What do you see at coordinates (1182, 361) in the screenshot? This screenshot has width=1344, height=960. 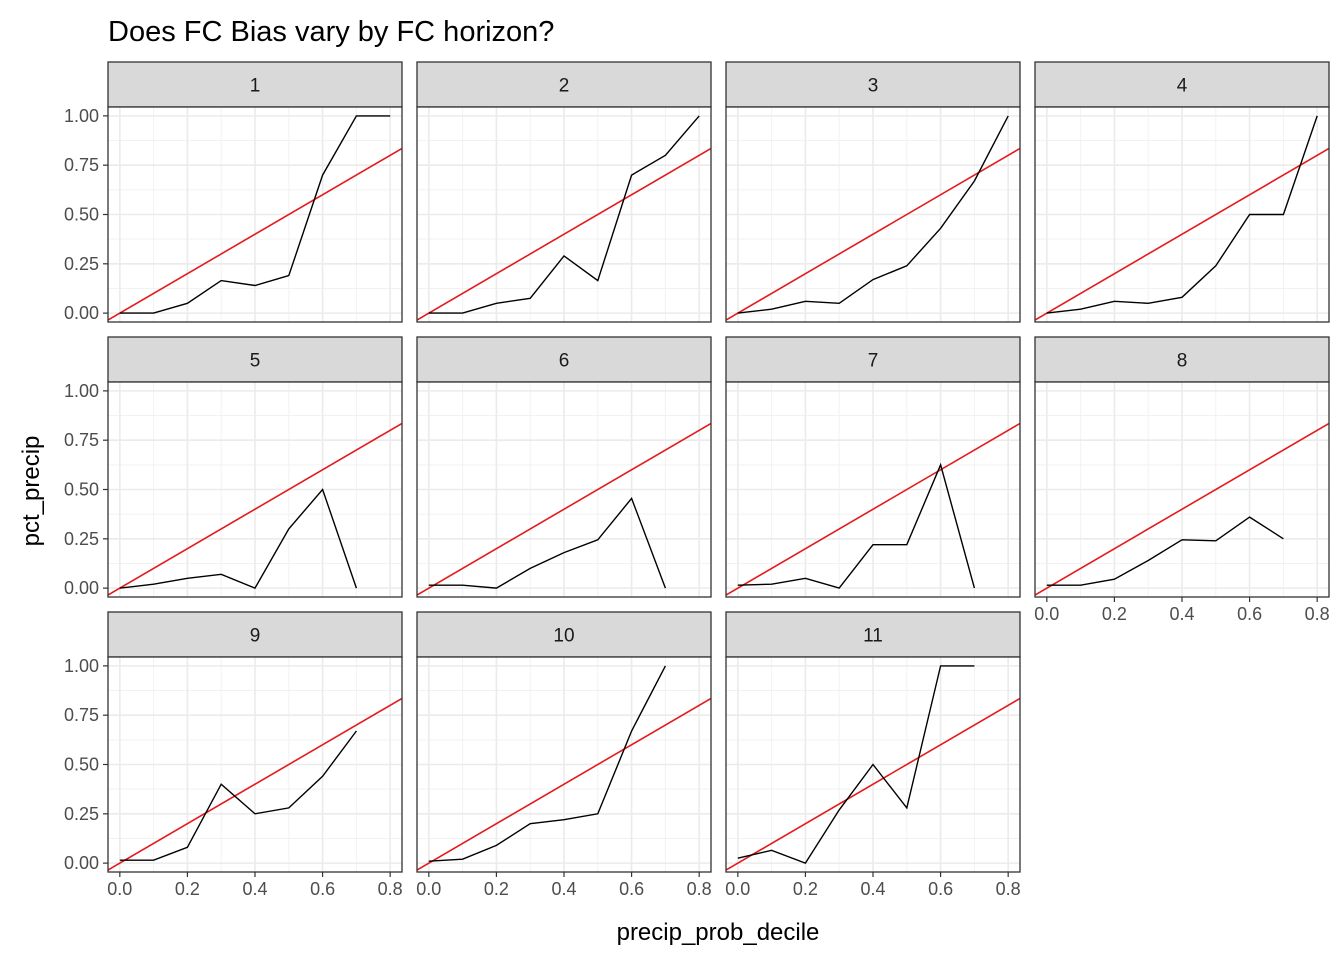 I see `facet-strip-label: 8` at bounding box center [1182, 361].